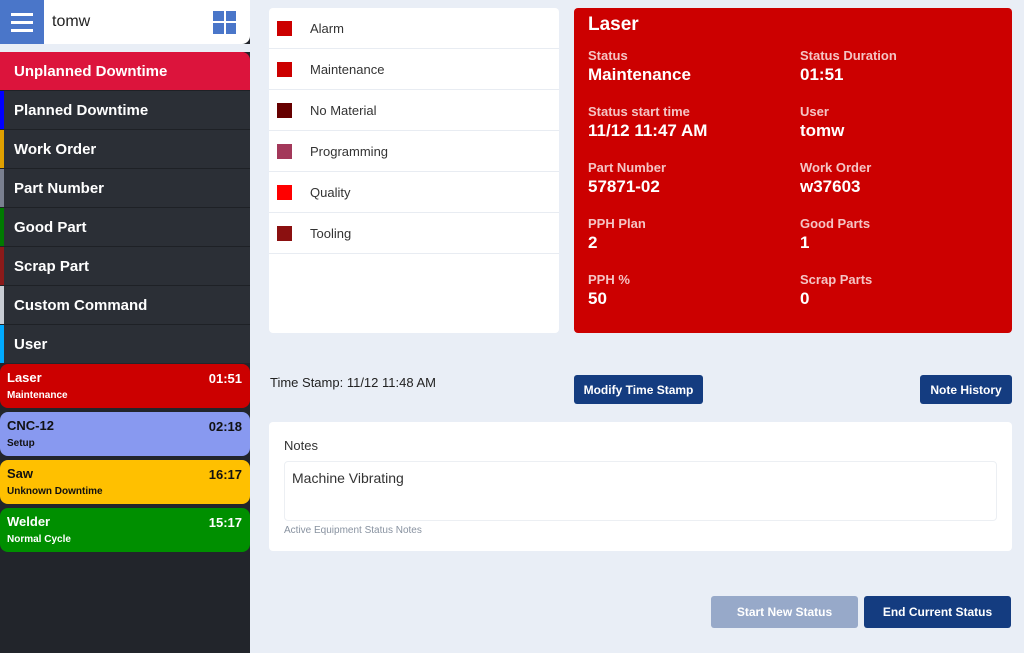 The height and width of the screenshot is (653, 1024). Describe the element at coordinates (50, 227) in the screenshot. I see `command-label: Good Part` at that location.